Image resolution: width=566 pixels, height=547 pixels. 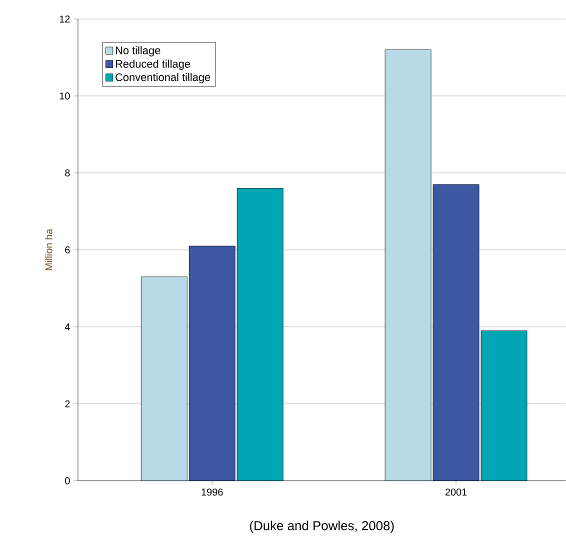 I want to click on y-tick-label: 4, so click(x=67, y=327).